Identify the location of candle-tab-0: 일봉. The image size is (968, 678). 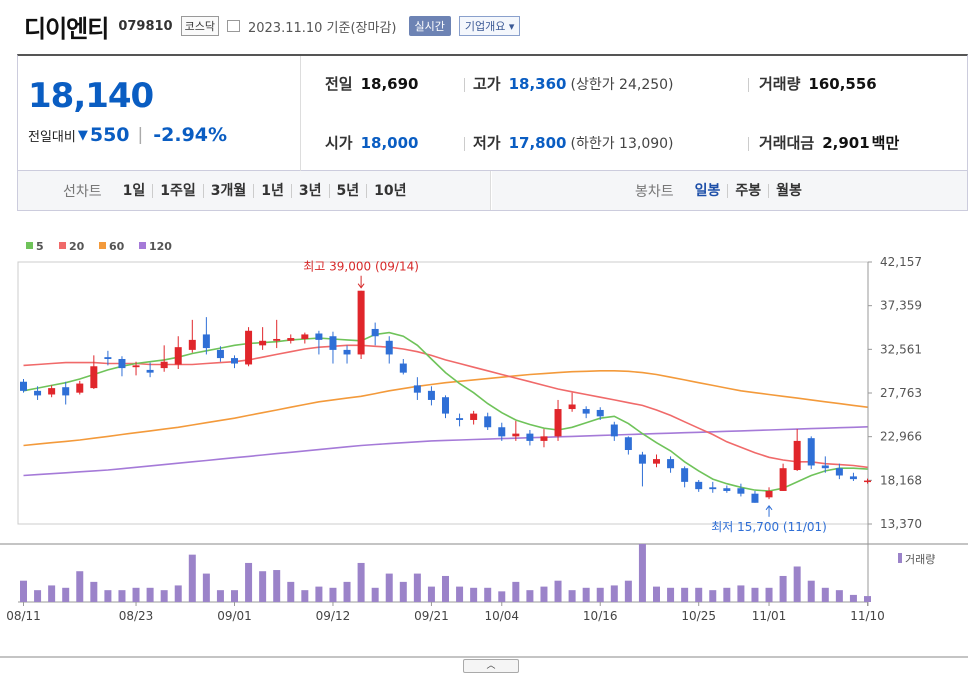
(707, 190).